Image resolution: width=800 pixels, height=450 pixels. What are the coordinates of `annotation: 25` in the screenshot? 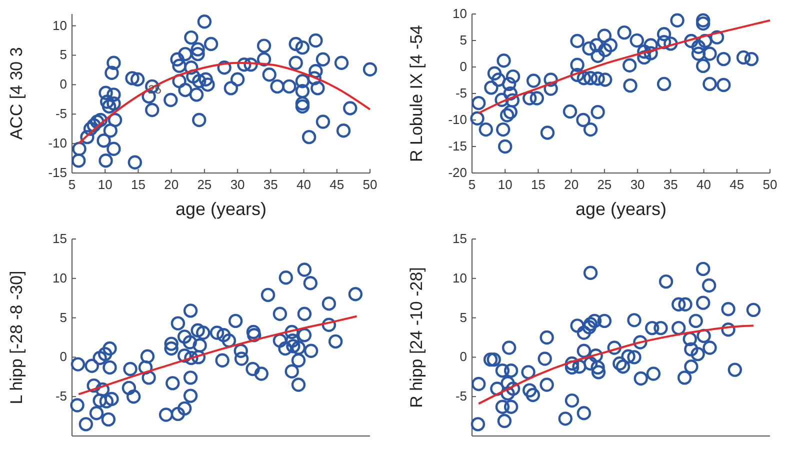 It's located at (155, 89).